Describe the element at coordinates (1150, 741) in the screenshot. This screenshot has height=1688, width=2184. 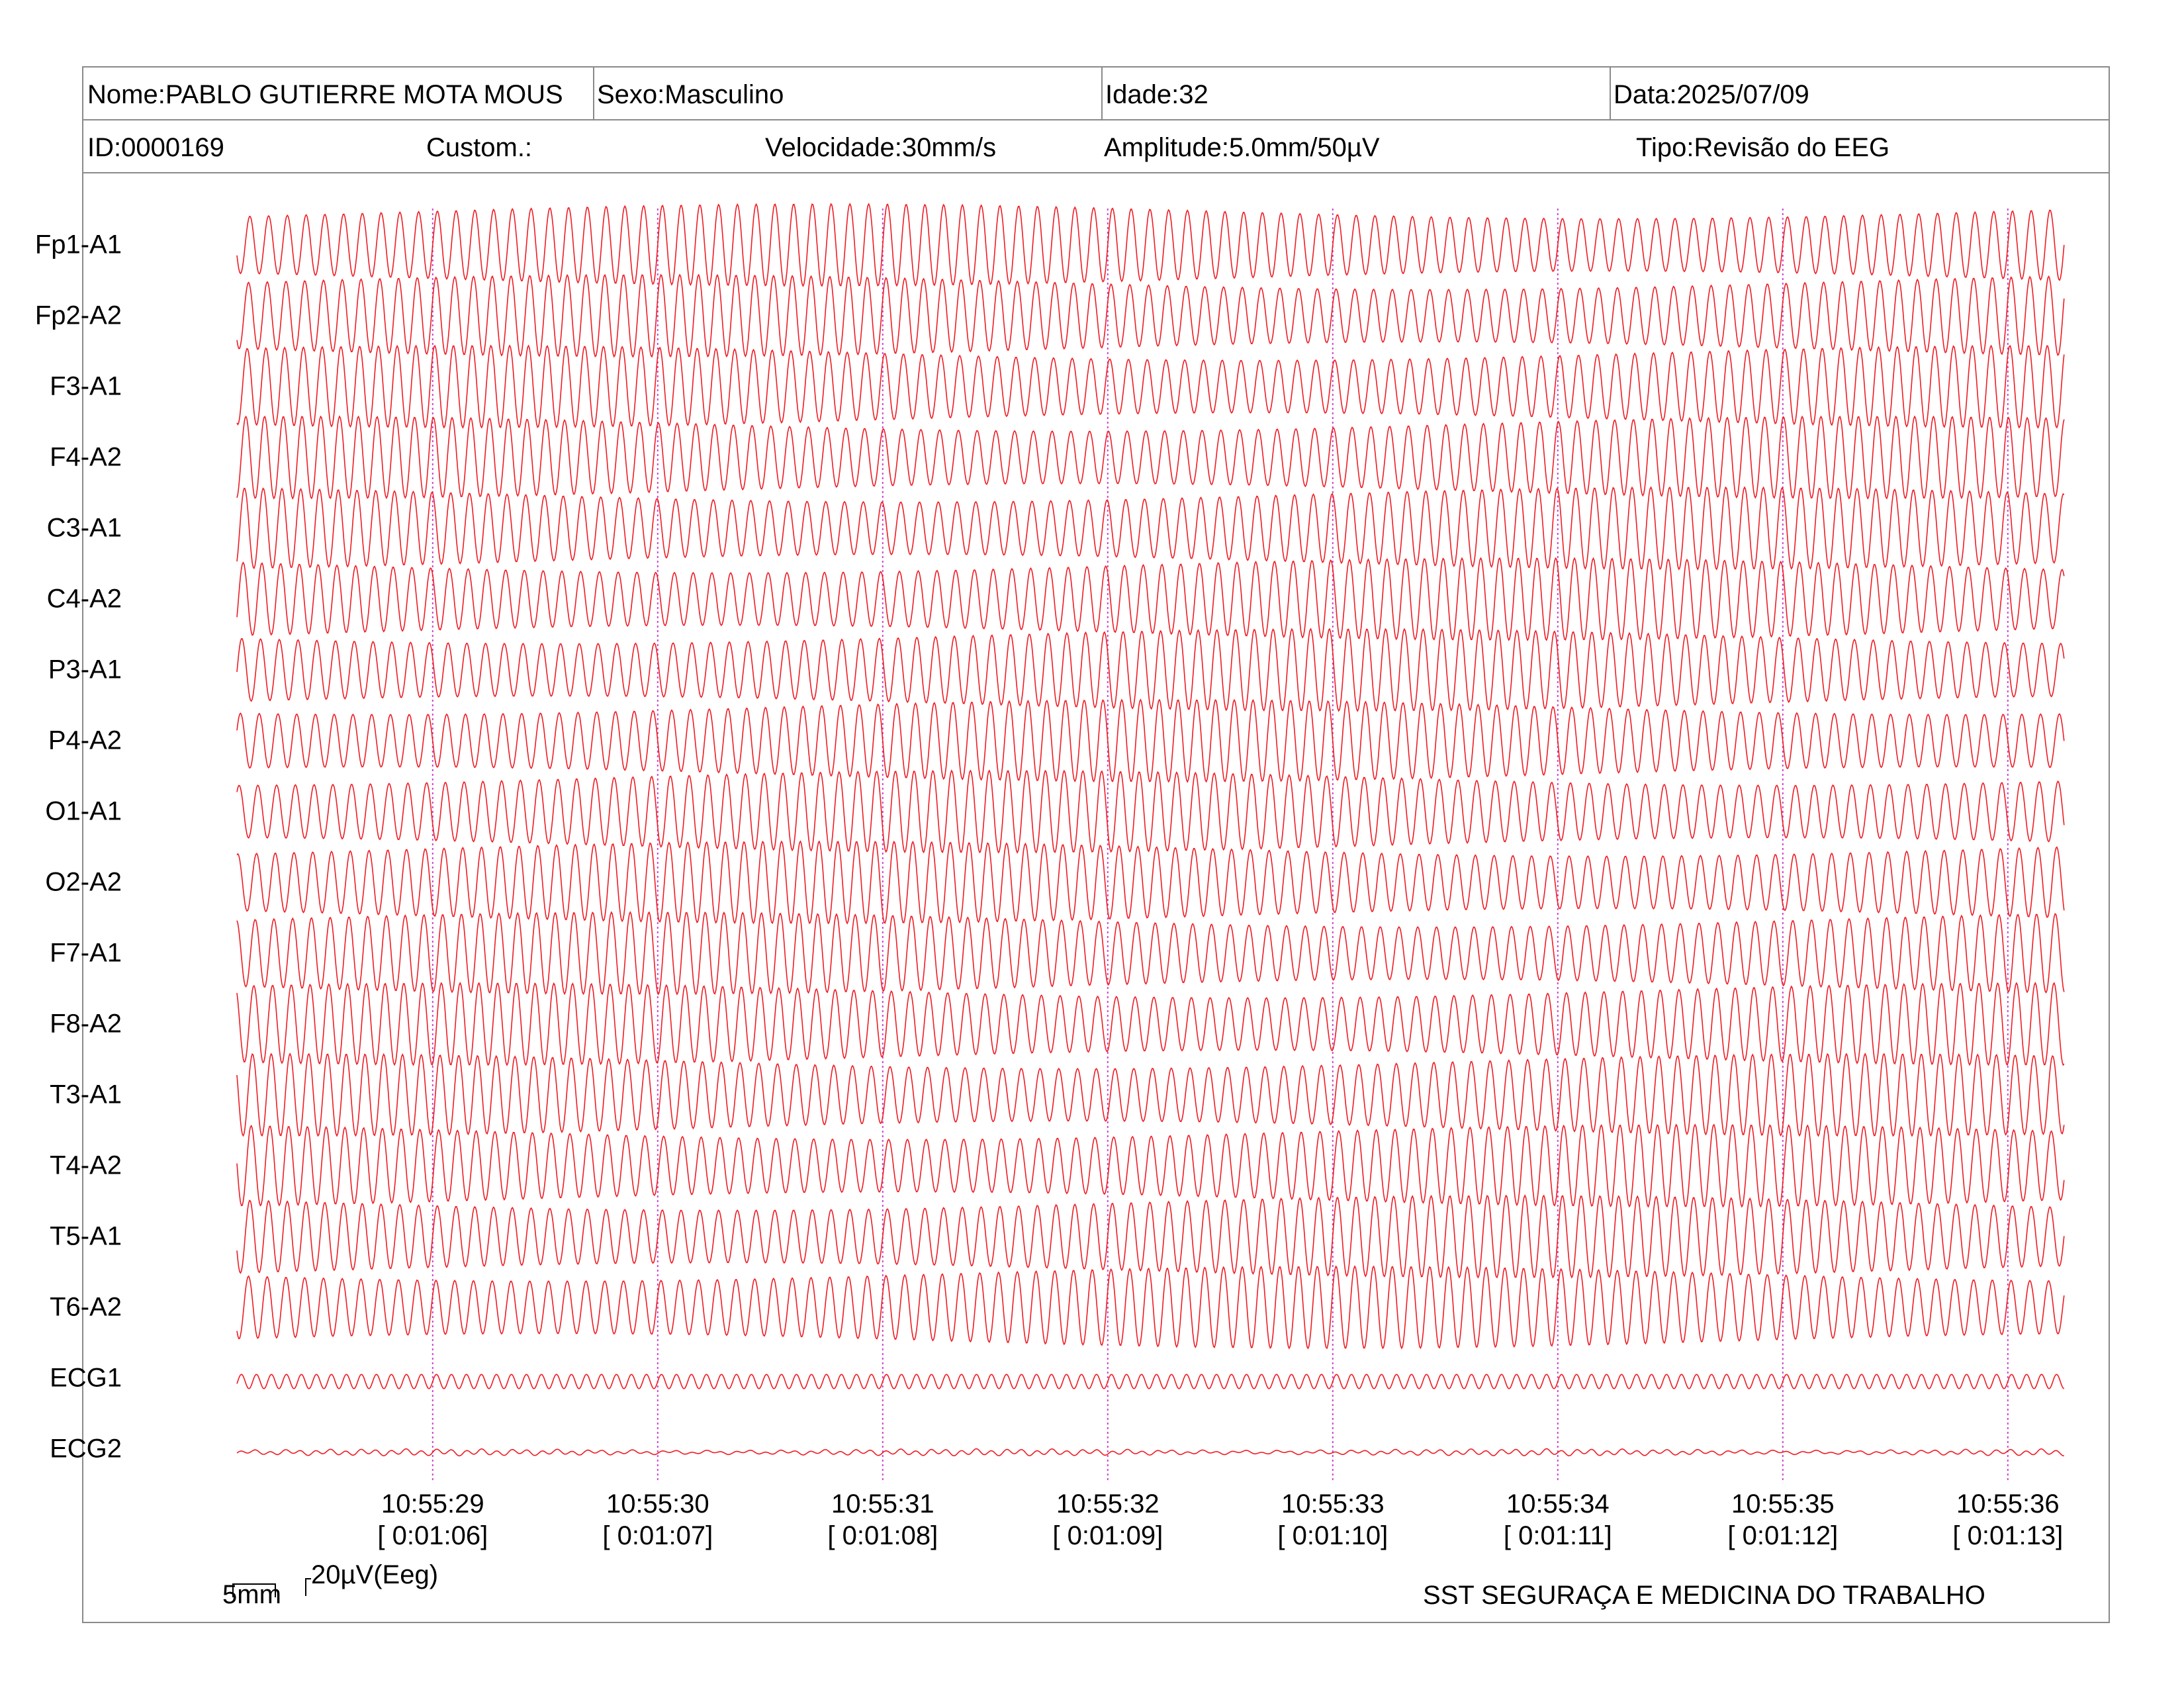
I see `trace-p4-a2` at that location.